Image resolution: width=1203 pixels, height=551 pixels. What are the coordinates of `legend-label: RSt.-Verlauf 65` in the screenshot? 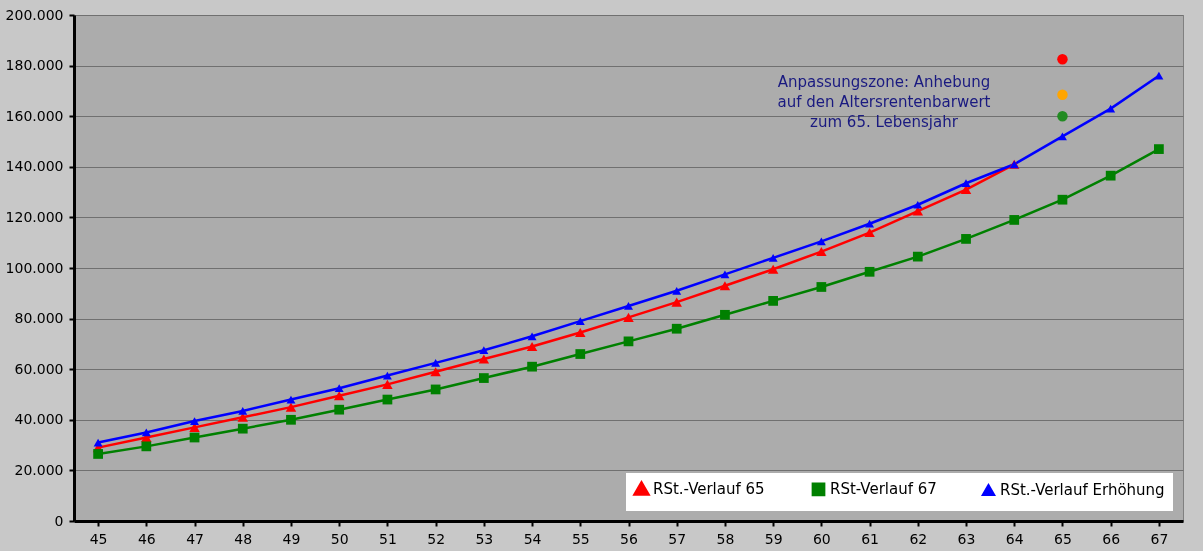 It's located at (709, 488).